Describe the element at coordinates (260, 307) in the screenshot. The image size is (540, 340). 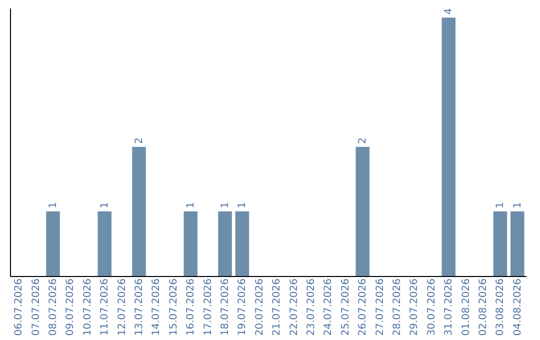
I see `x-tick-label: 20.07.2026` at that location.